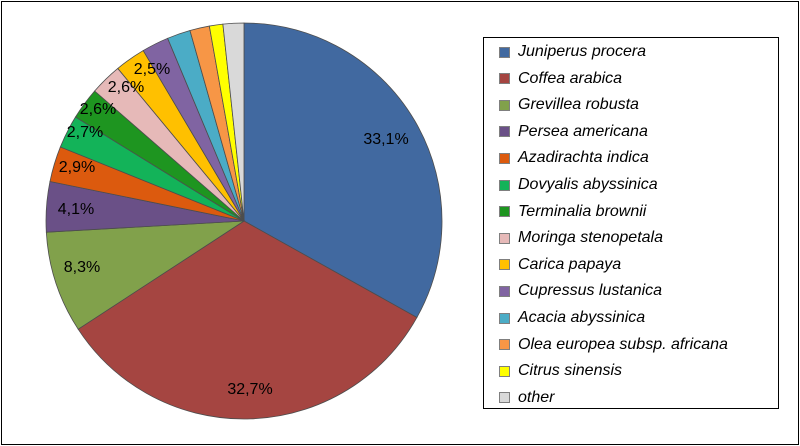 This screenshot has height=446, width=800. What do you see at coordinates (152, 69) in the screenshot?
I see `data-label-carica-papaya: 2,5%` at bounding box center [152, 69].